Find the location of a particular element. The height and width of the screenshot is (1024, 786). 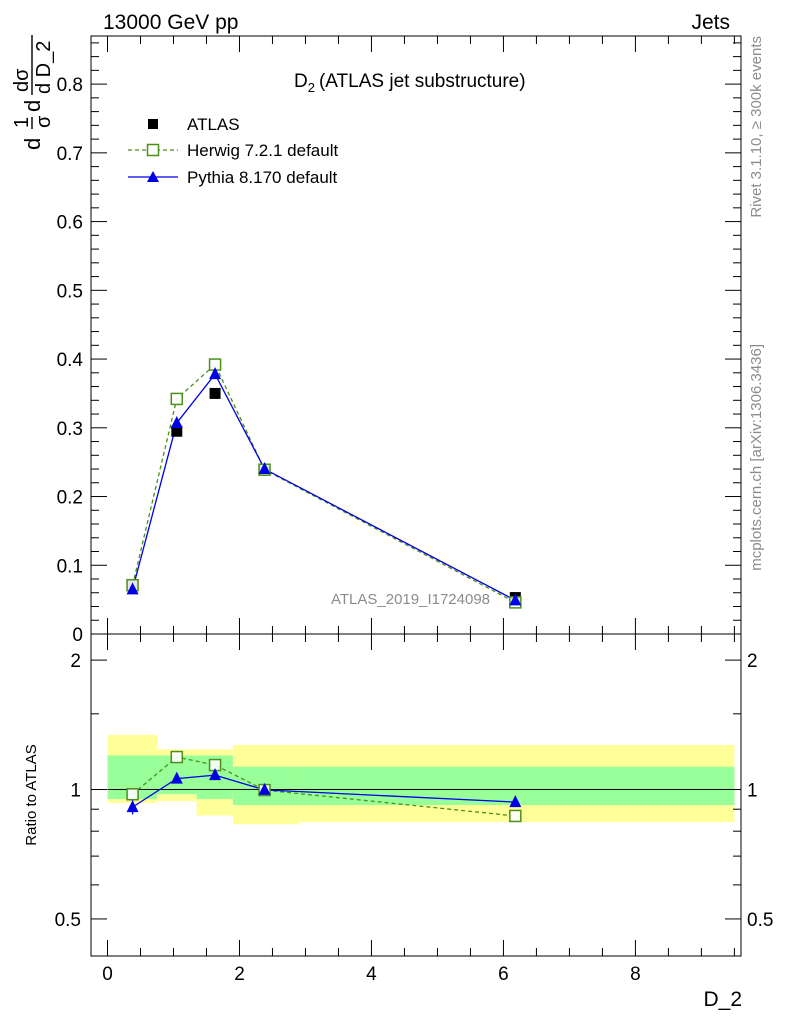

plot-title-suffix: (ATLAS jet substructure) is located at coordinates (422, 81).